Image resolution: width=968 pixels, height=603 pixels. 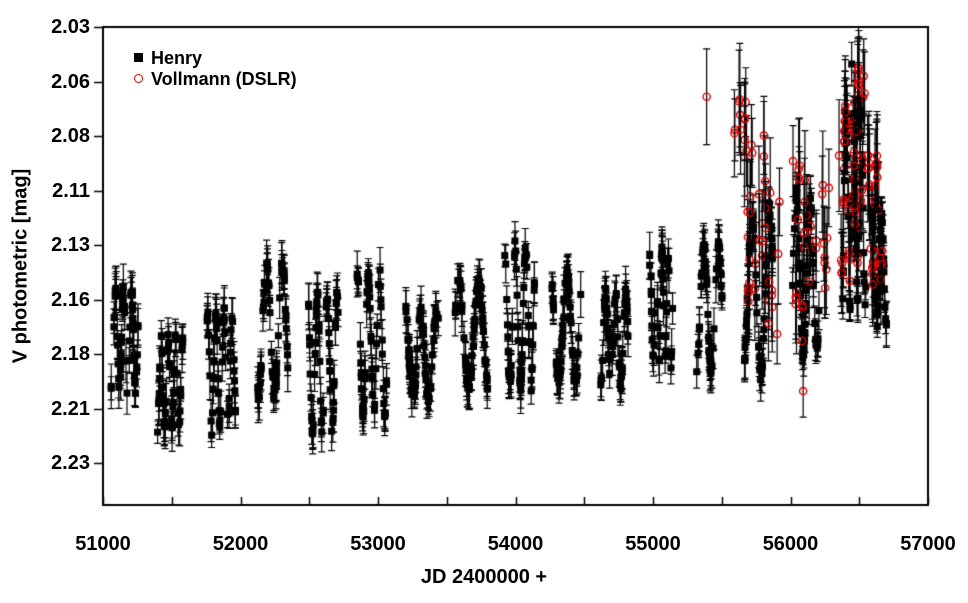 I want to click on x-tick-label: 54000, so click(x=515, y=544).